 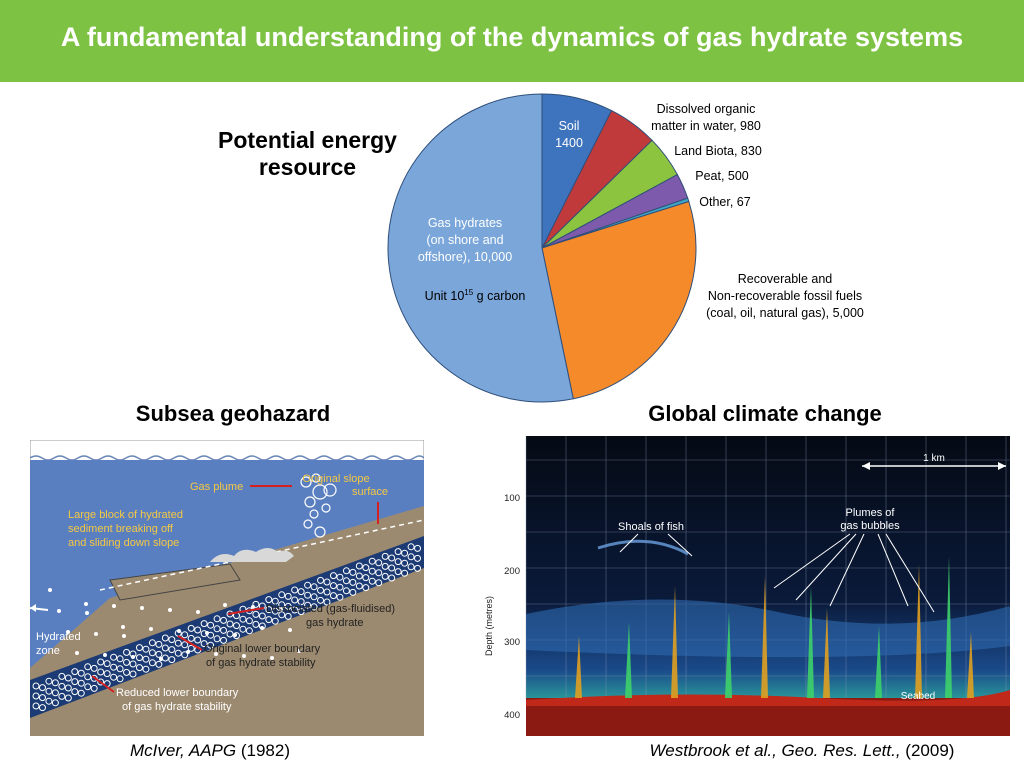 I want to click on seabed-label: Seabed, so click(x=918, y=696).